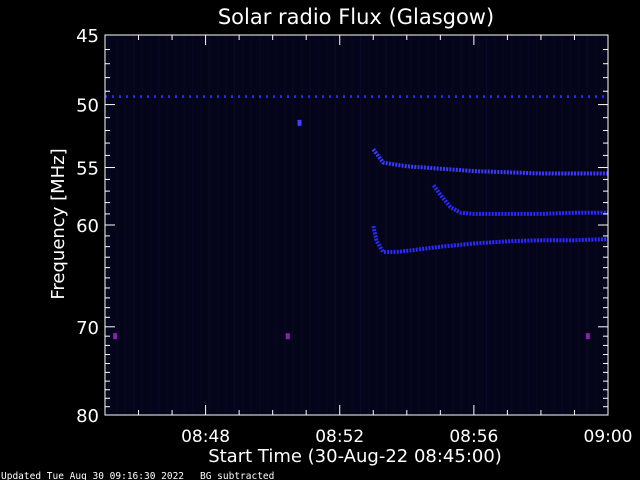  Describe the element at coordinates (87, 36) in the screenshot. I see `y-tick-label: 45` at that location.